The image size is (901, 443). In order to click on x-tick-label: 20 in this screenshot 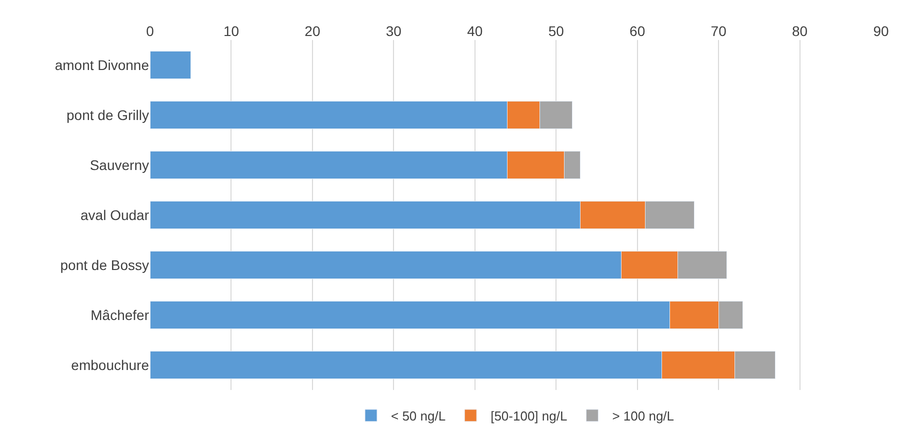, I will do `click(312, 31)`.